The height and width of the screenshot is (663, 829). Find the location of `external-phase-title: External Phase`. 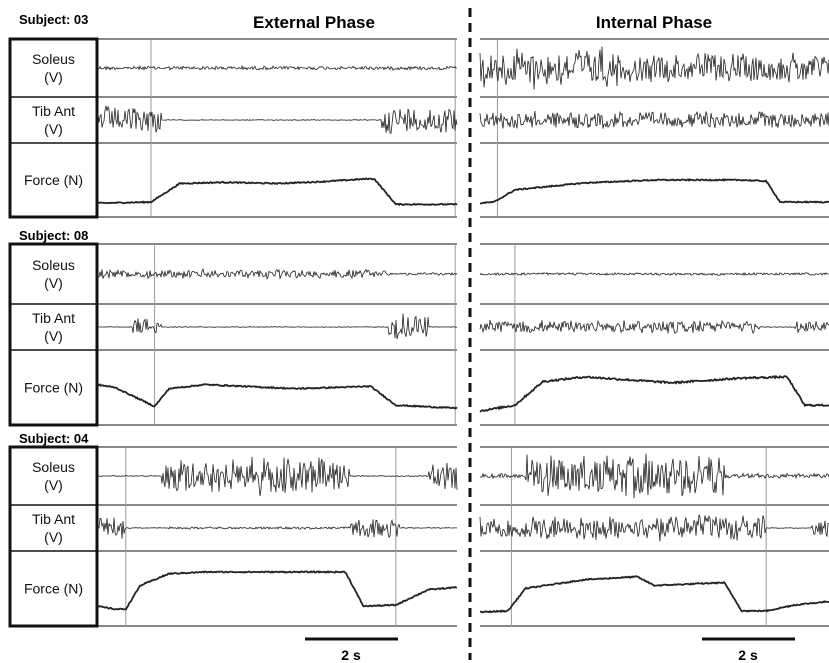

external-phase-title: External Phase is located at coordinates (314, 22).